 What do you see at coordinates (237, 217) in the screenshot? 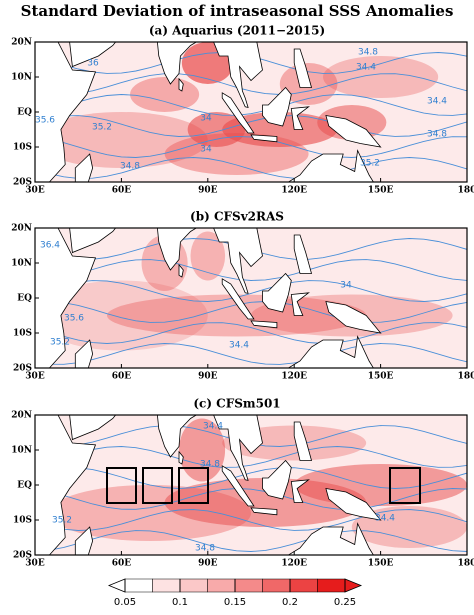
I see `panel-title: (b) CFSv2RAS` at bounding box center [237, 217].